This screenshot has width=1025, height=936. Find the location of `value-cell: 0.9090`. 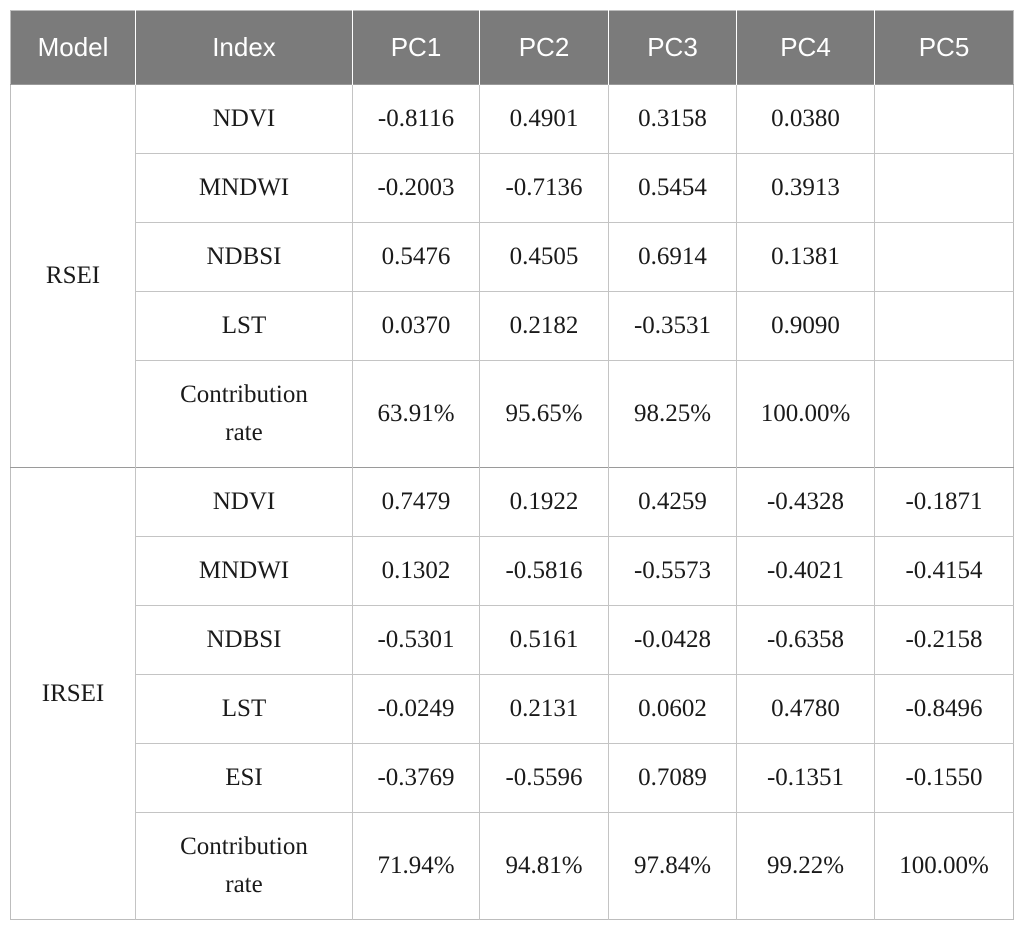

value-cell: 0.9090 is located at coordinates (805, 326).